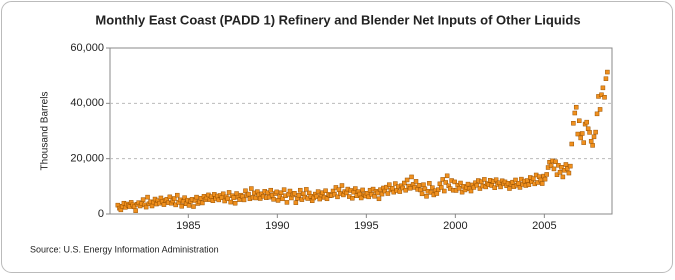 This screenshot has height=280, width=675. Describe the element at coordinates (87, 103) in the screenshot. I see `y-tick-label: 40,000` at that location.